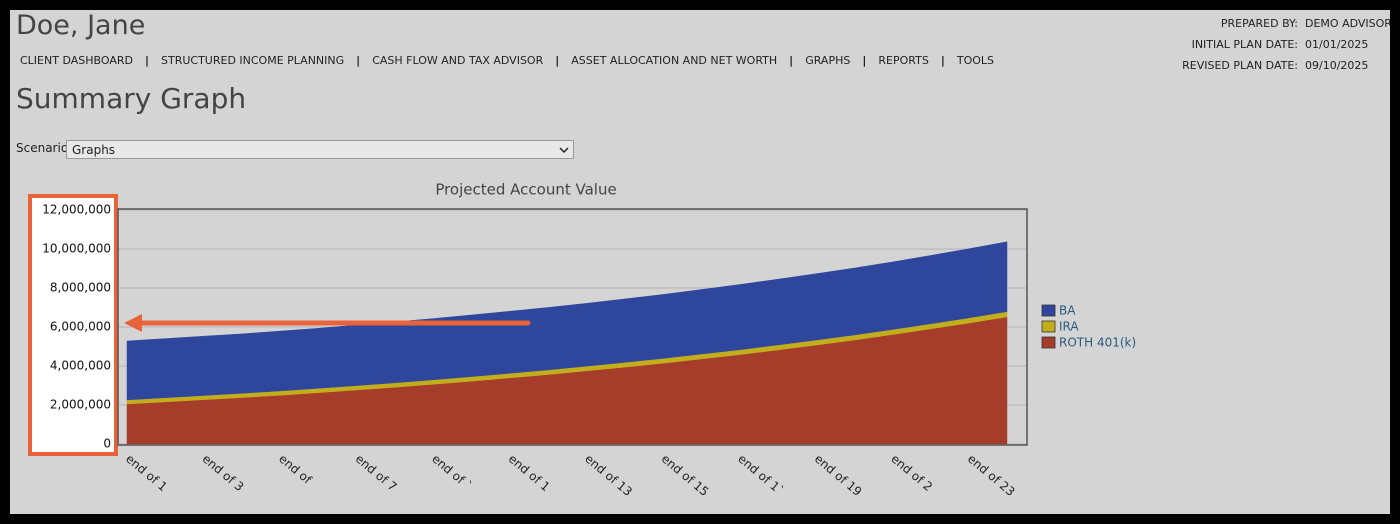 The image size is (1400, 524). I want to click on y-tick-label: 0, so click(107, 444).